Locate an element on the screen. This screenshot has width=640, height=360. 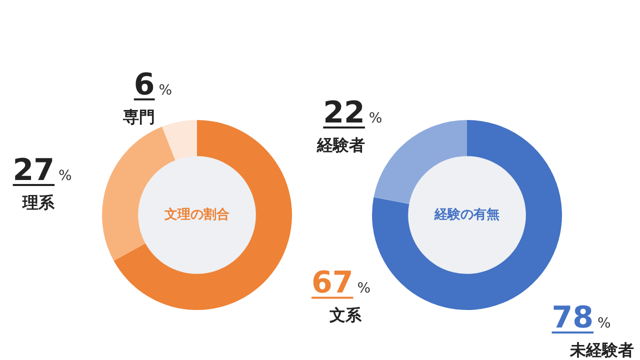
text: 文理の割合 is located at coordinates (197, 214).